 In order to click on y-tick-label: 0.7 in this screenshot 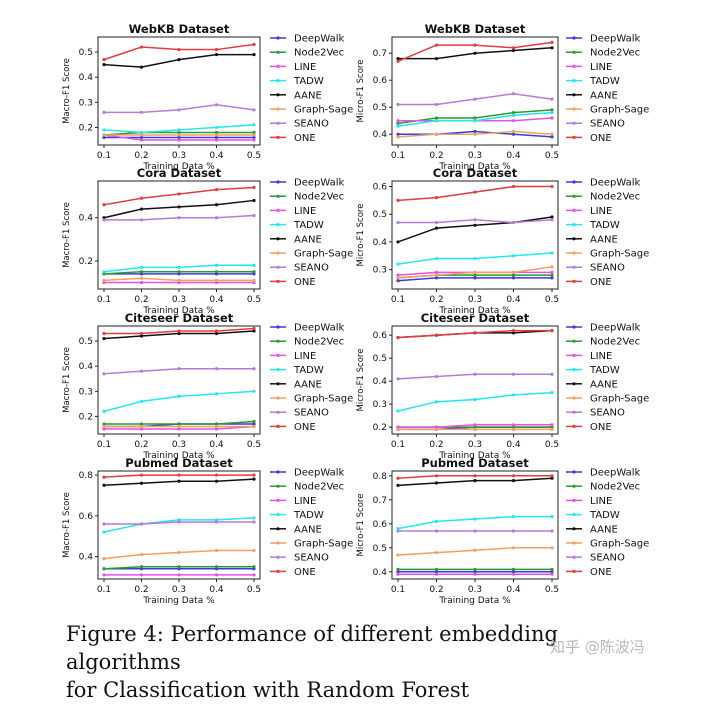, I will do `click(380, 501)`.